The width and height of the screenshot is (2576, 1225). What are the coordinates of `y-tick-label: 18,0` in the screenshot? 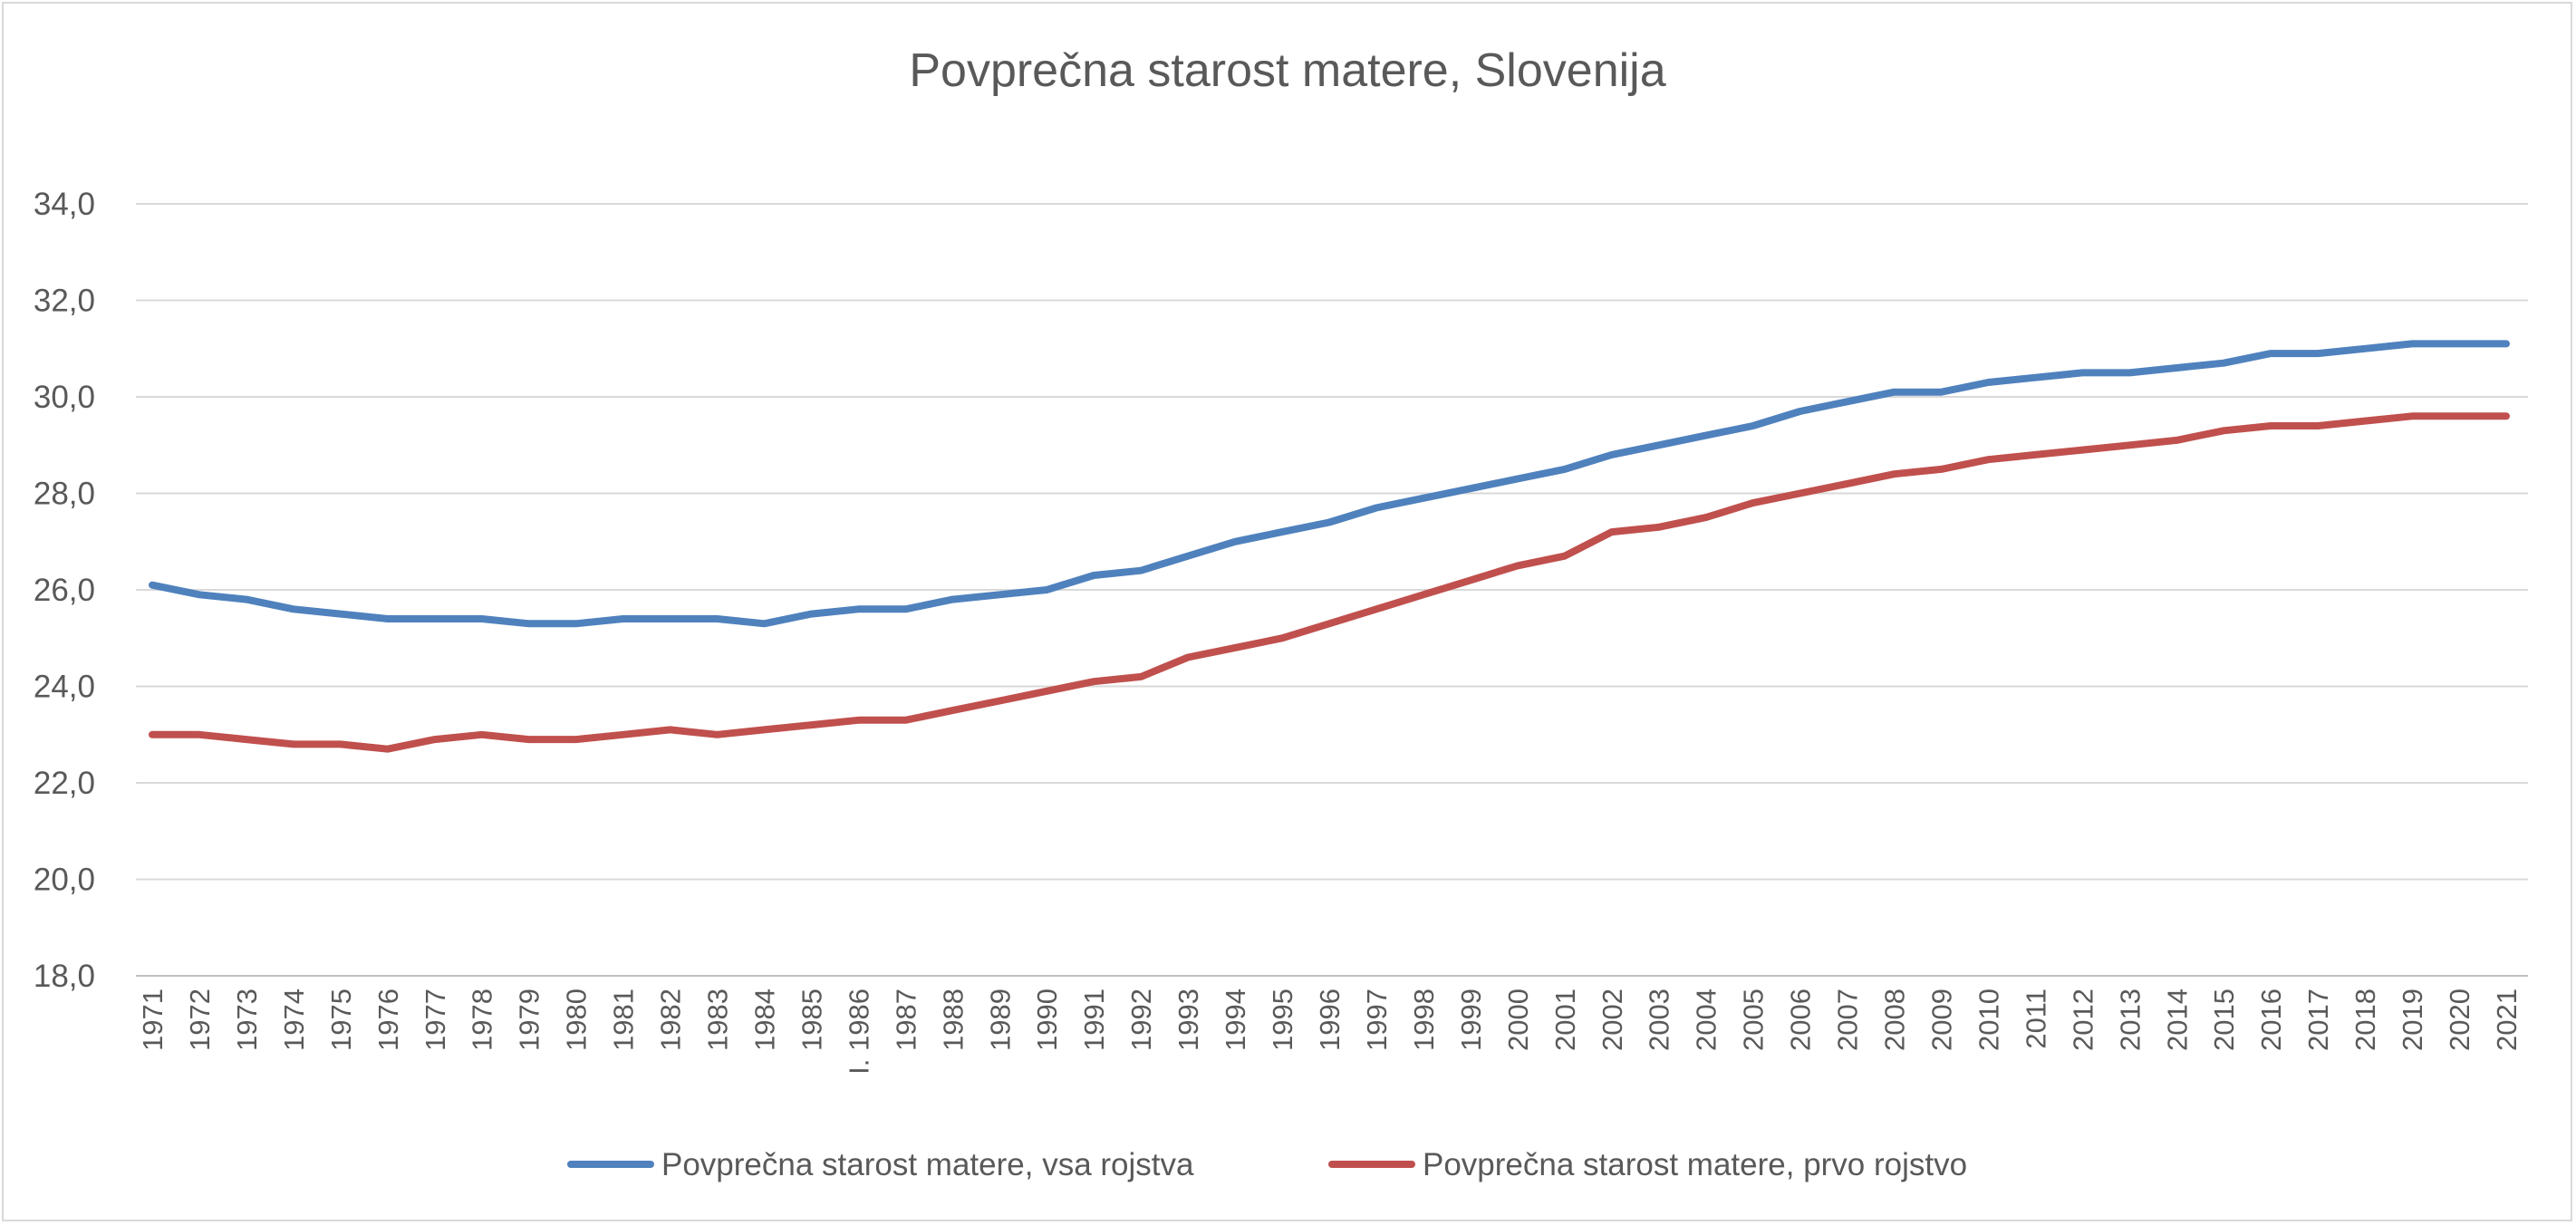 It's located at (64, 976).